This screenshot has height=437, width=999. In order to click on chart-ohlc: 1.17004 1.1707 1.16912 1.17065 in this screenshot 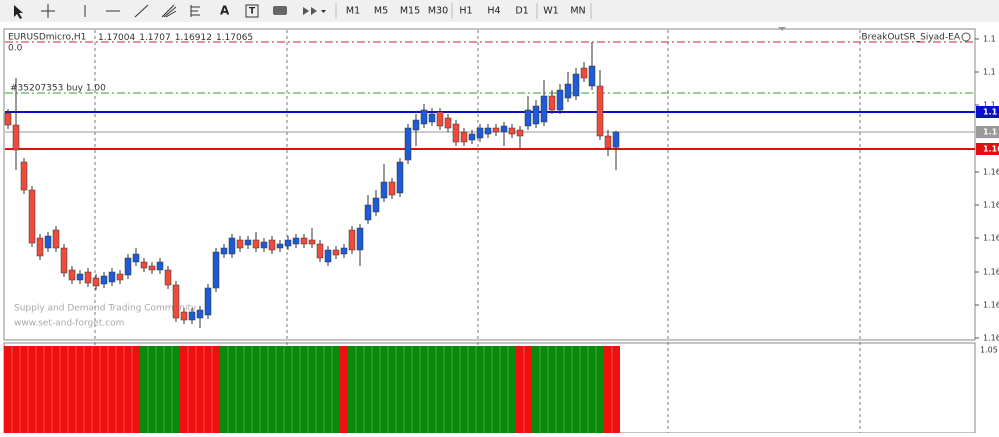, I will do `click(175, 38)`.